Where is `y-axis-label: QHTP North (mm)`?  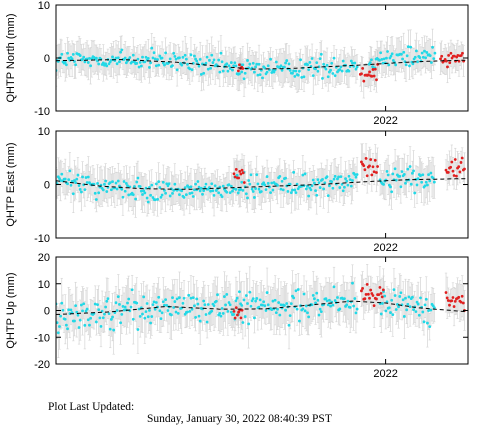
y-axis-label: QHTP North (mm) is located at coordinates (11, 57).